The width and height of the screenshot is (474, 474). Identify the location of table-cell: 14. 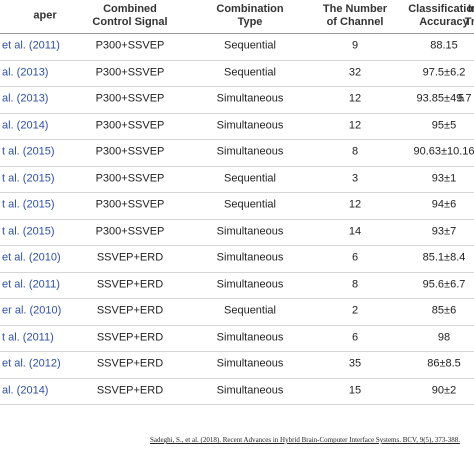
(355, 231).